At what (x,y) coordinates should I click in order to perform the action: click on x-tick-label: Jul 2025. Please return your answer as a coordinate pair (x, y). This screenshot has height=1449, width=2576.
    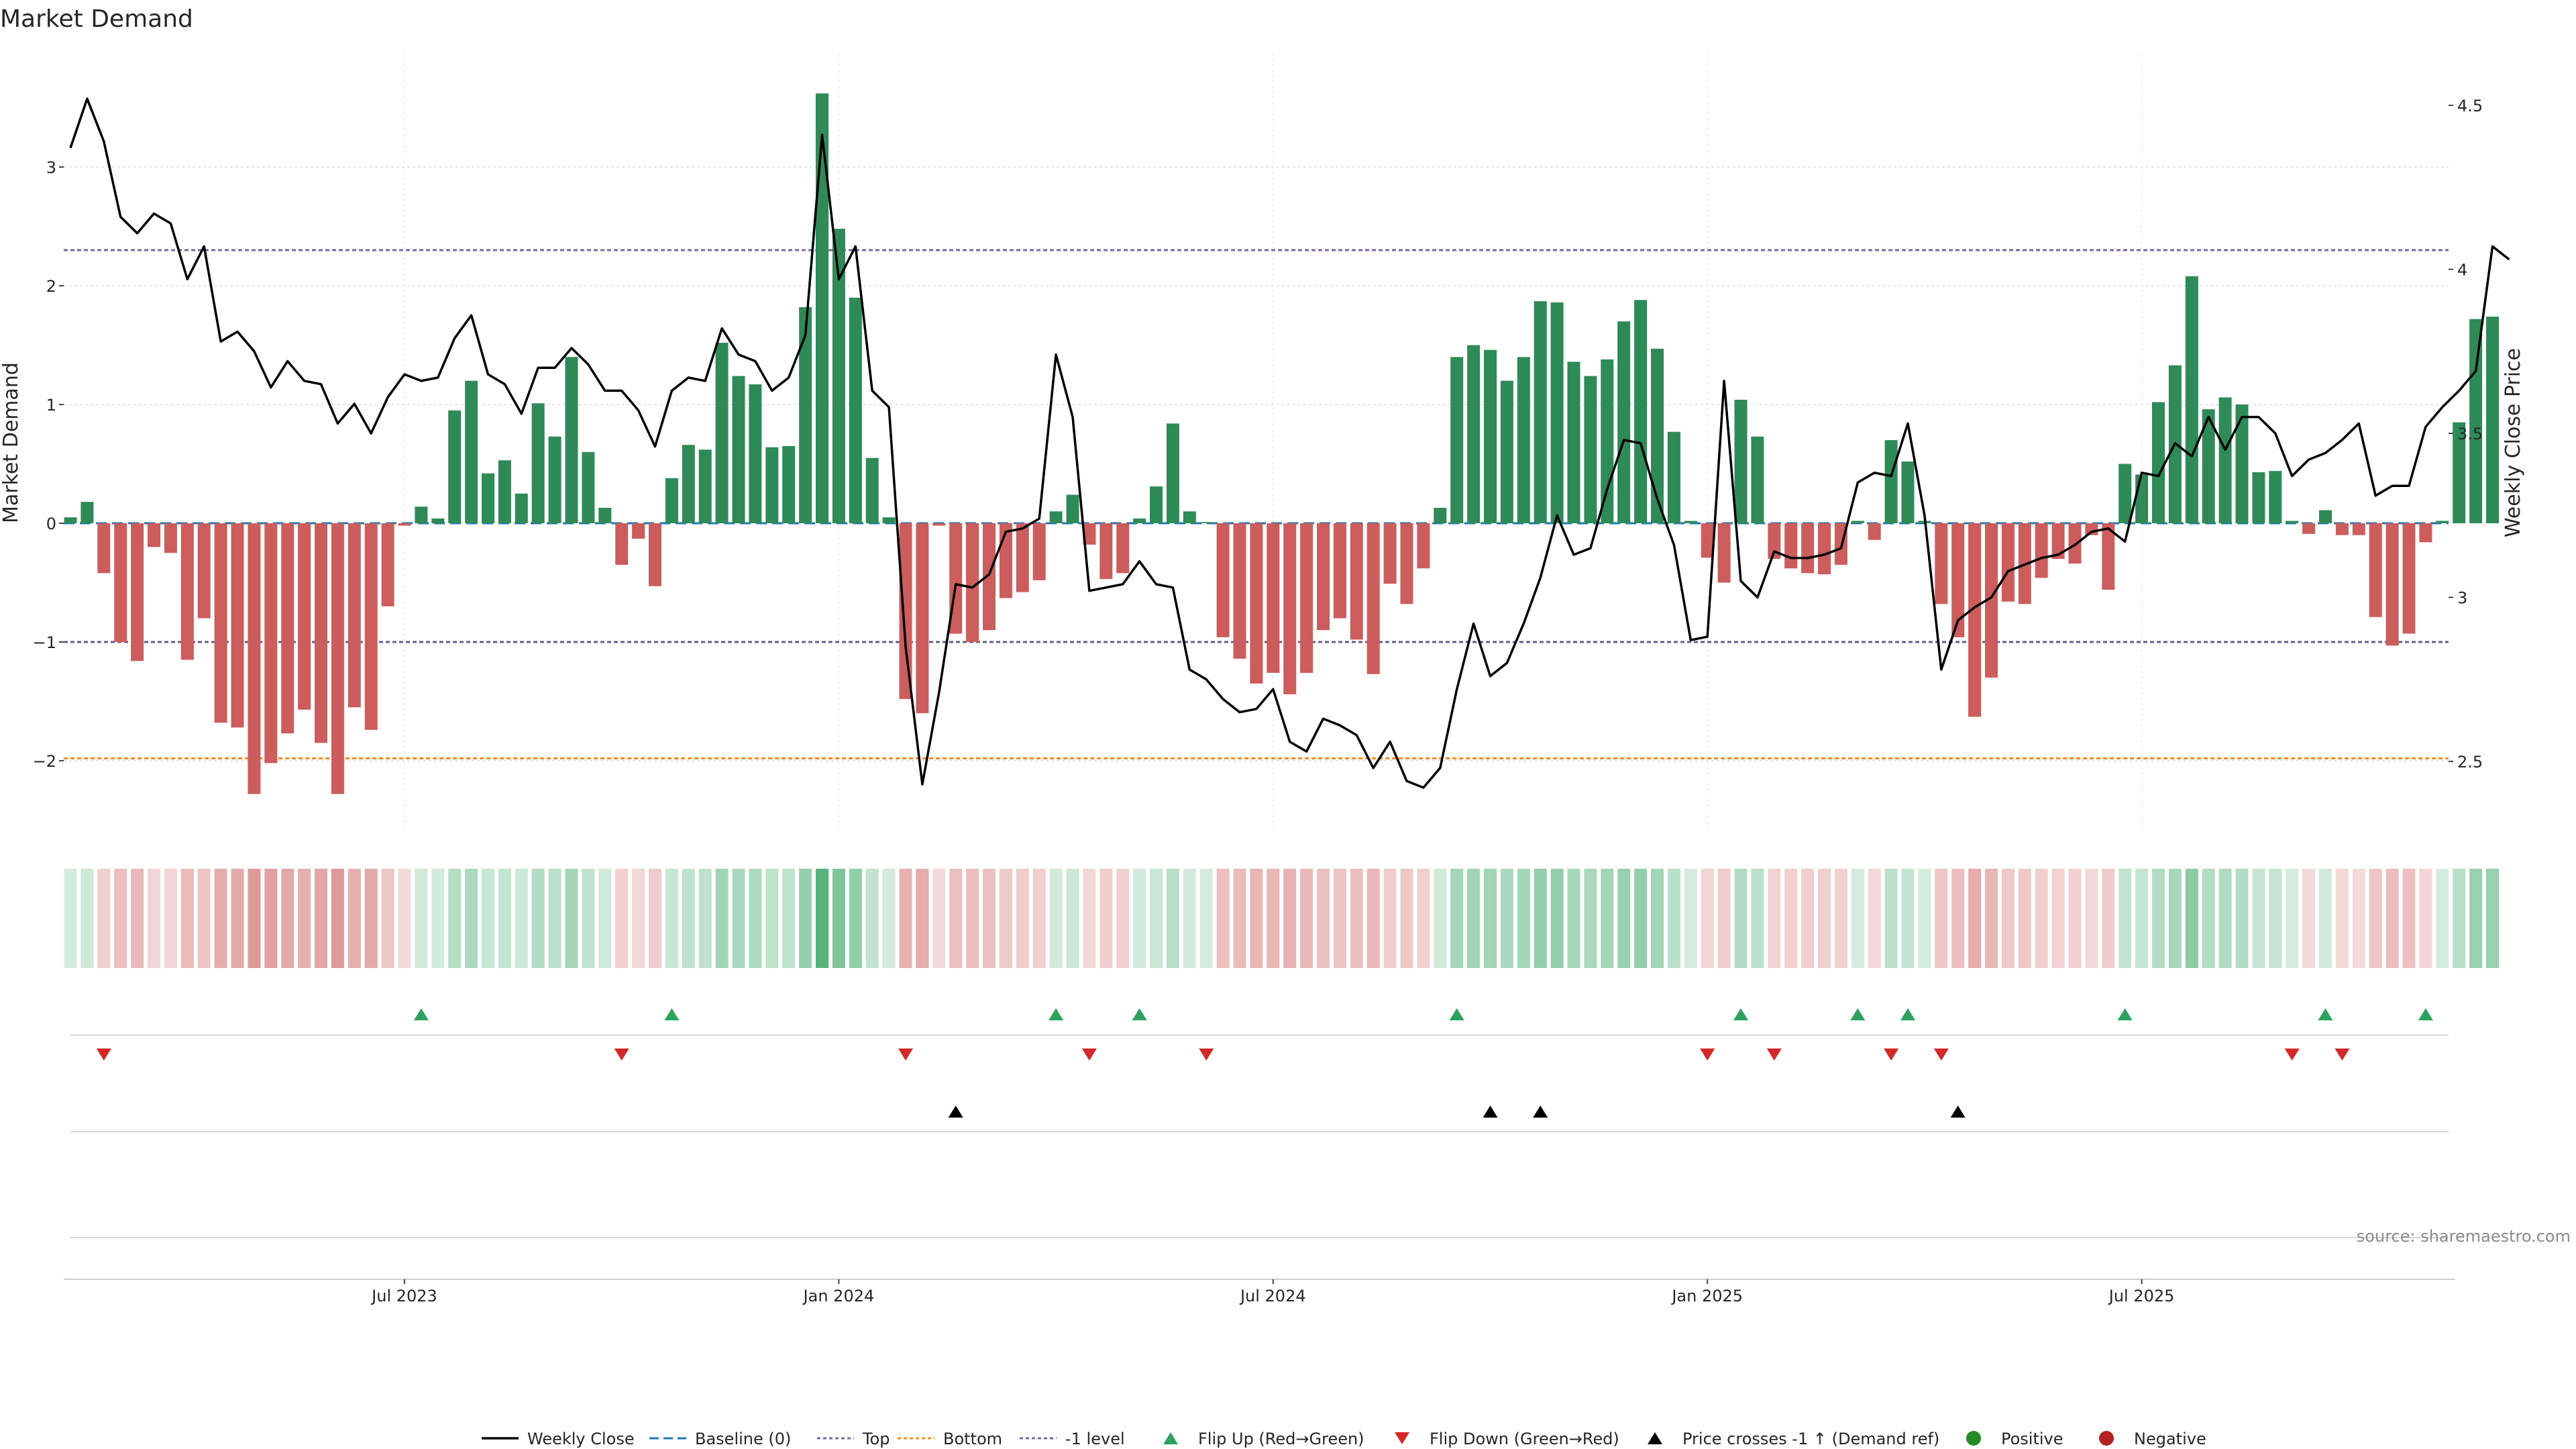
    Looking at the image, I should click on (2141, 1296).